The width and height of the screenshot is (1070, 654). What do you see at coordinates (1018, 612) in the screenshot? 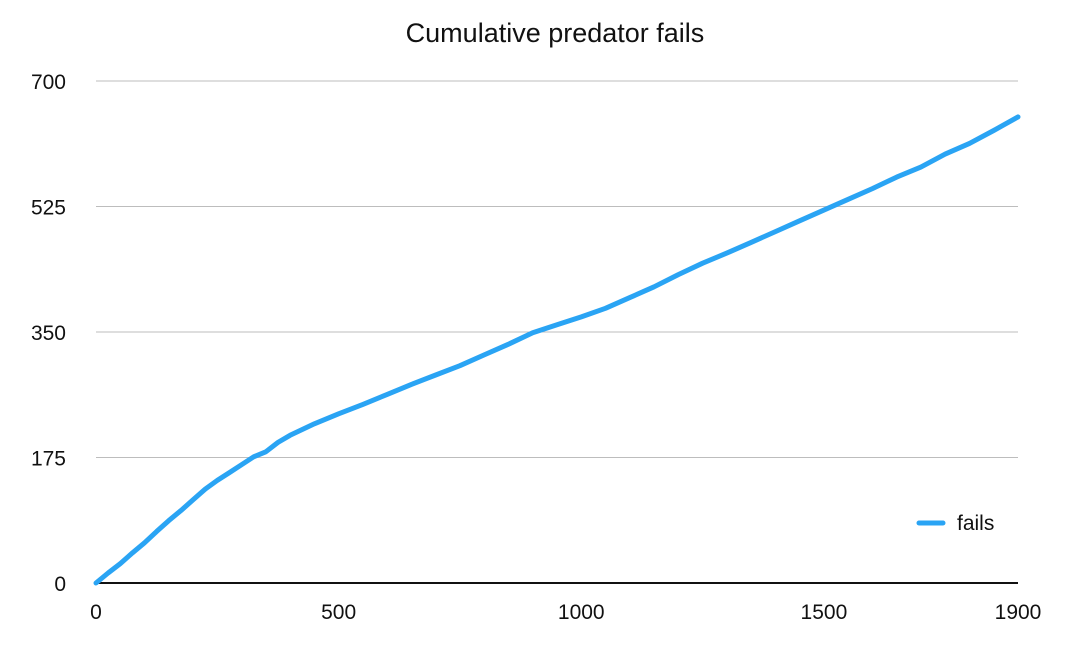
I see `x-tick-label: 1900` at bounding box center [1018, 612].